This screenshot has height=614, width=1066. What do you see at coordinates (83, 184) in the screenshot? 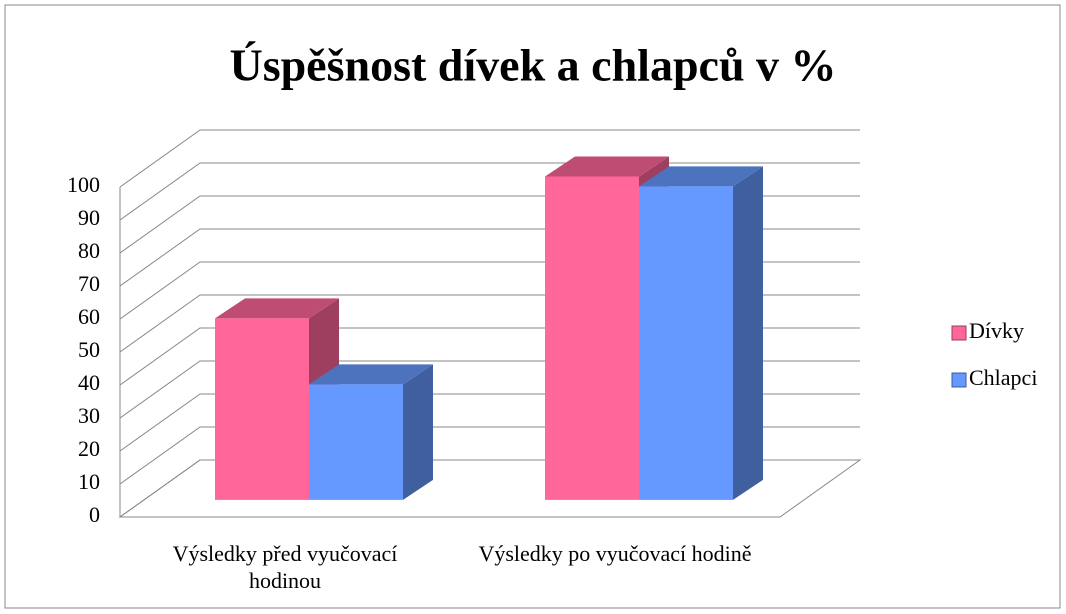
I see `y-tick-label: 100` at bounding box center [83, 184].